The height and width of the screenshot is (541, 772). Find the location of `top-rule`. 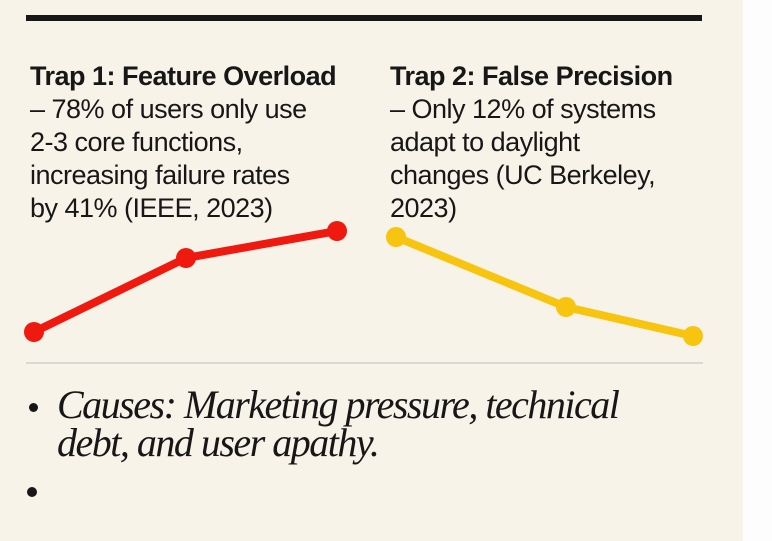

top-rule is located at coordinates (364, 18).